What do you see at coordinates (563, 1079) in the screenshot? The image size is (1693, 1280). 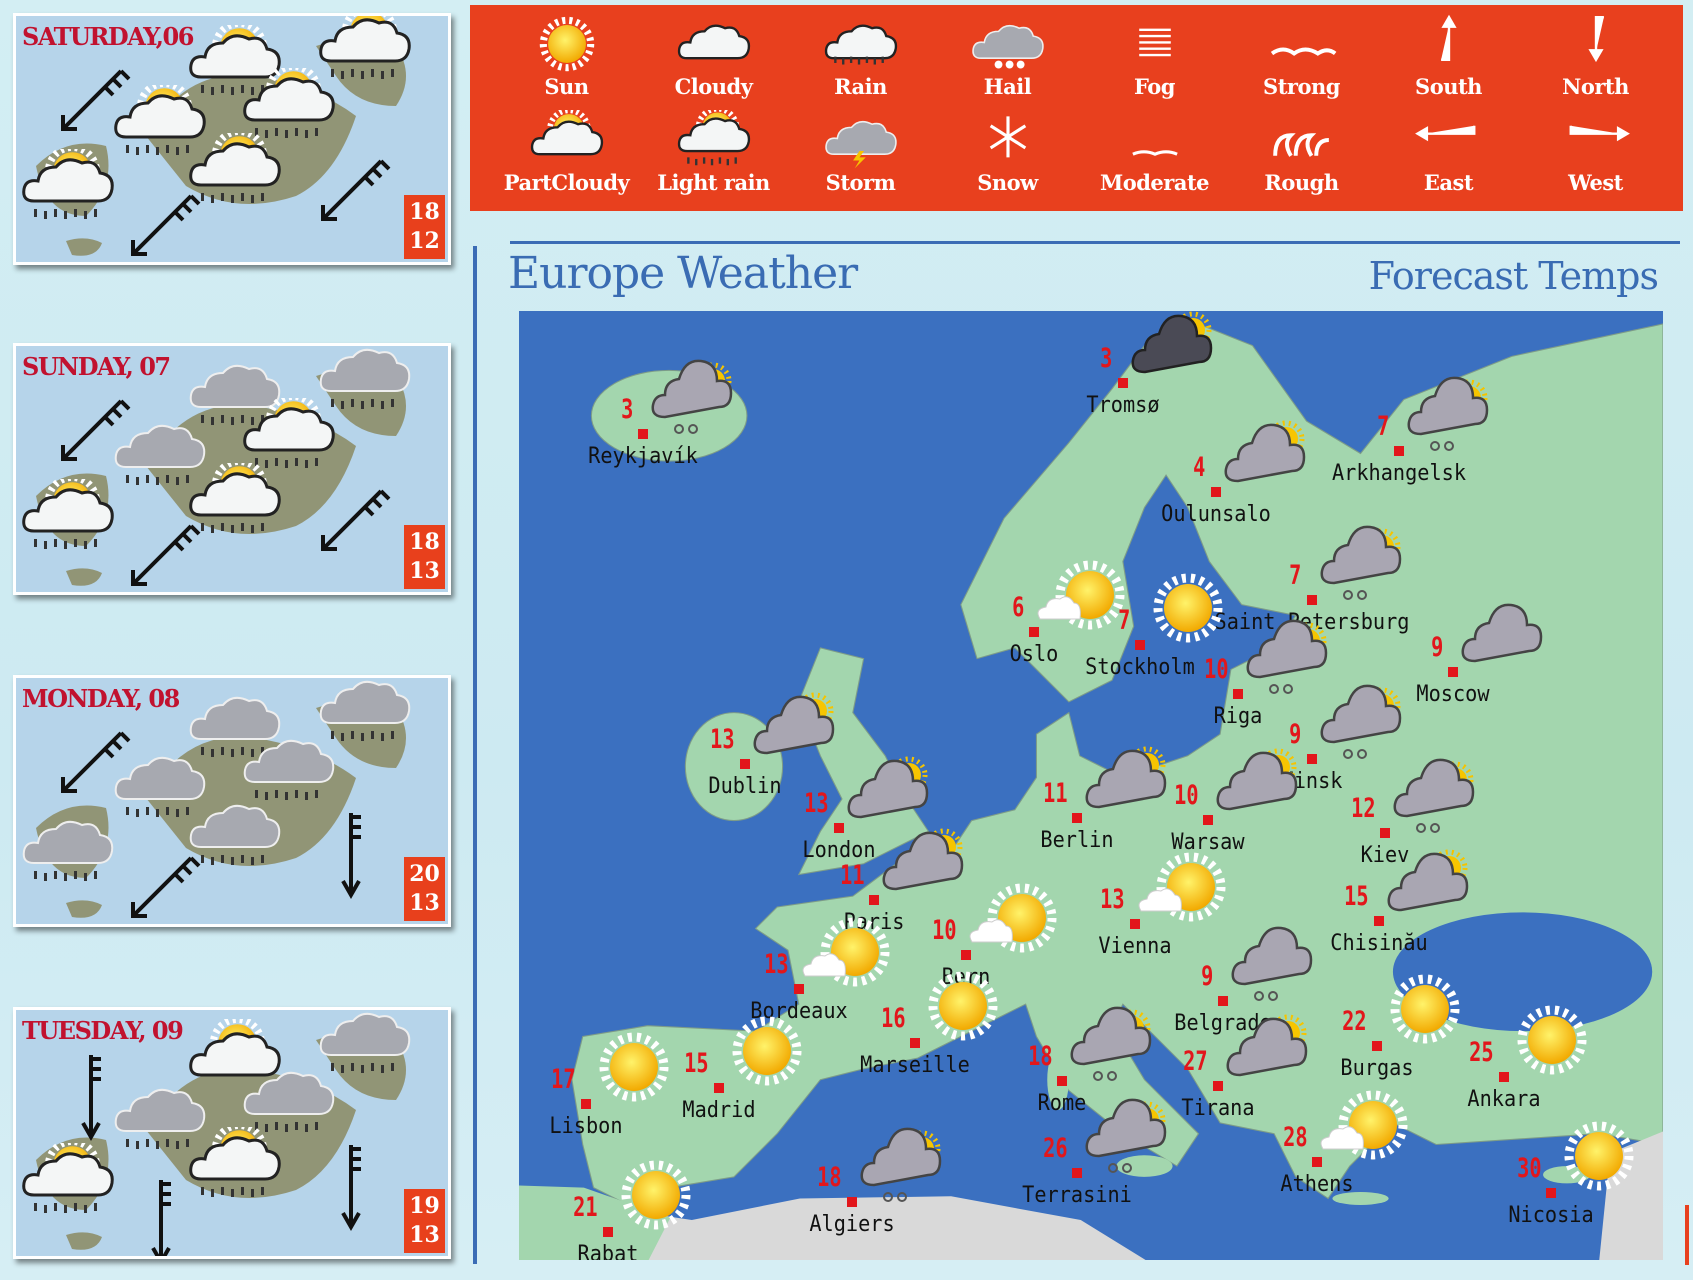 I see `city-temp: 17` at bounding box center [563, 1079].